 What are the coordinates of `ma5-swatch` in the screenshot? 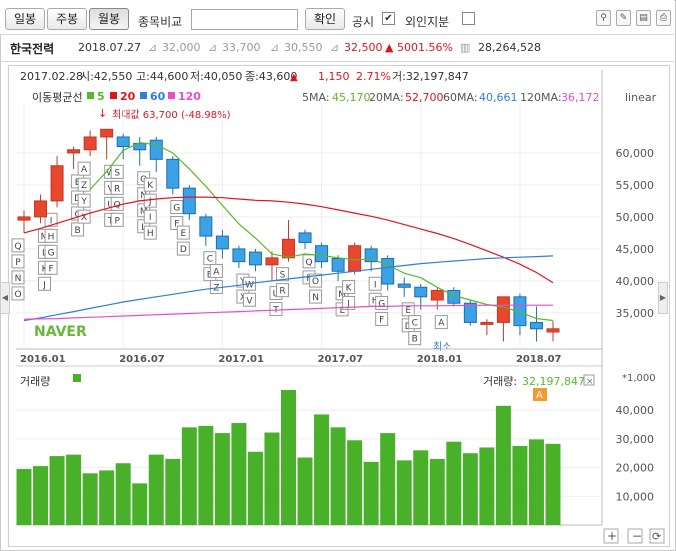 It's located at (90, 95).